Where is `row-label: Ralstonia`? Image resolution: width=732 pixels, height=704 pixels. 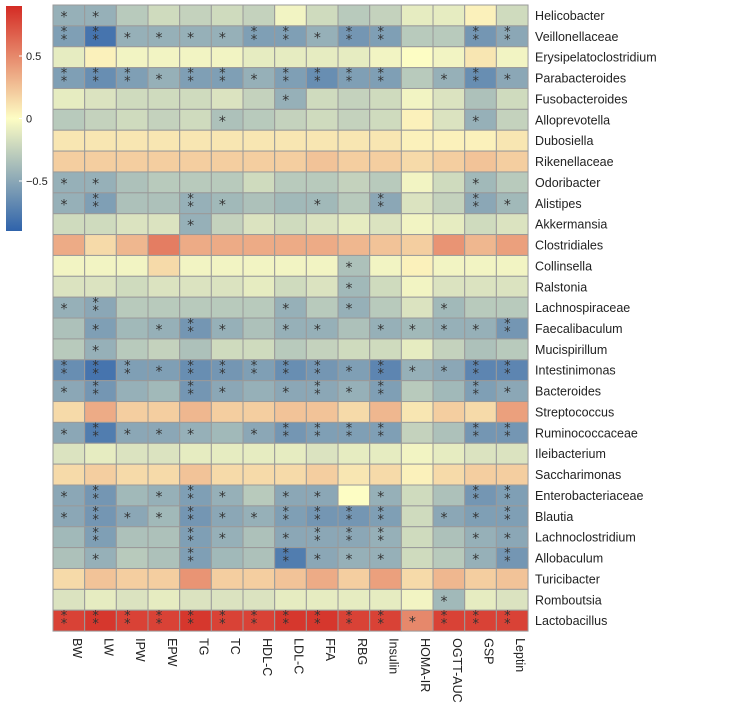
row-label: Ralstonia is located at coordinates (561, 287).